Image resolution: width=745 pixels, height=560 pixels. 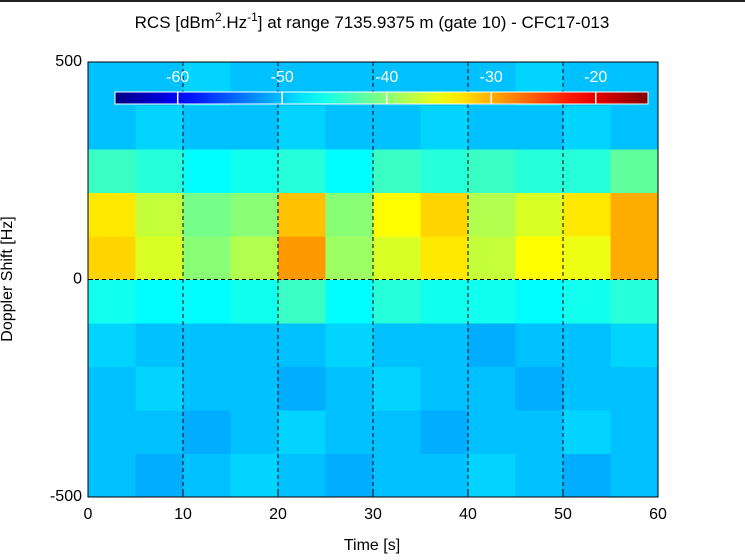 I want to click on title-sup: -1, so click(x=252, y=17).